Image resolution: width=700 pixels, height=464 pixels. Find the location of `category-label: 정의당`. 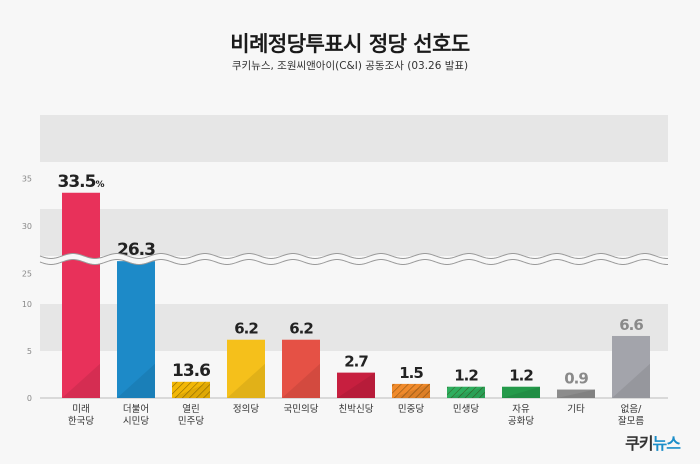

category-label: 정의당 is located at coordinates (246, 409).